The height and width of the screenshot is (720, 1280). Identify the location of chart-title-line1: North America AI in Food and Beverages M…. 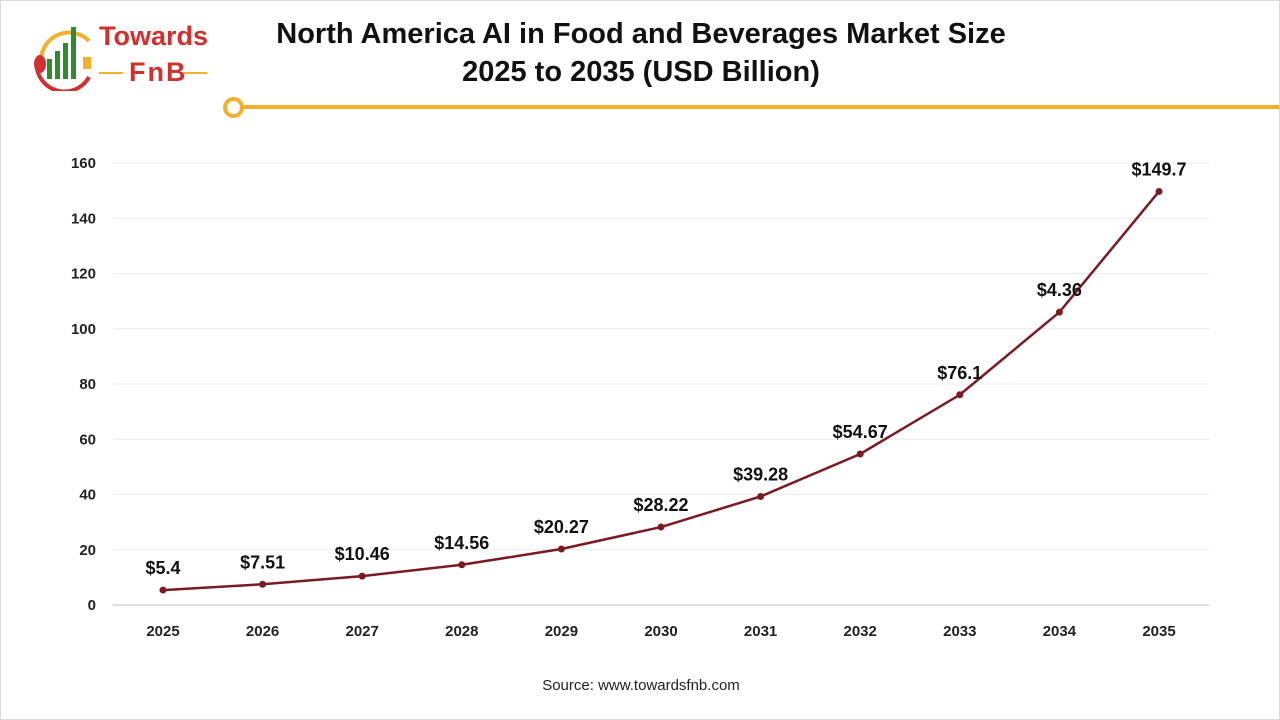
(641, 34).